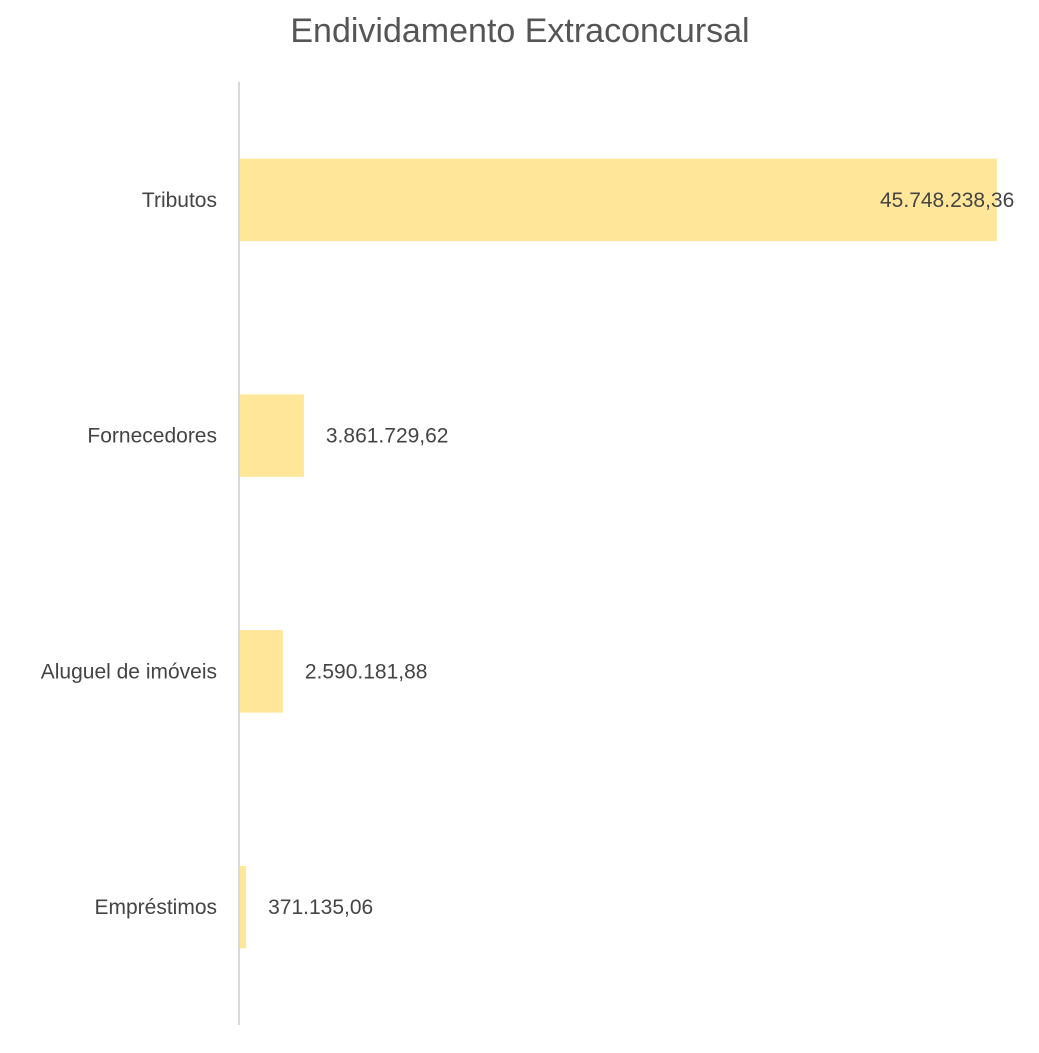  I want to click on data-label: 371.135,06, so click(320, 907).